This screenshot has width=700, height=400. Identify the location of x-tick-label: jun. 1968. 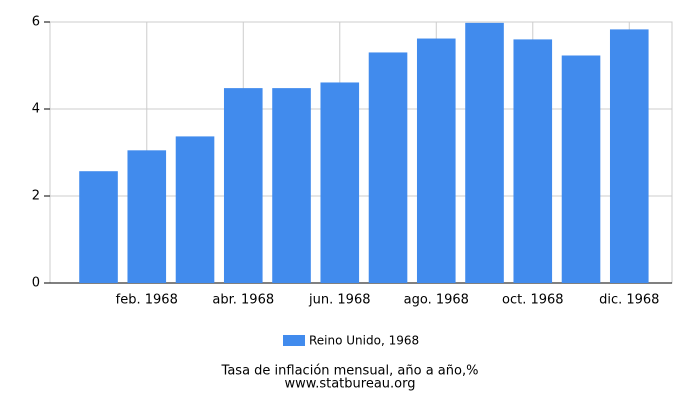
(339, 300).